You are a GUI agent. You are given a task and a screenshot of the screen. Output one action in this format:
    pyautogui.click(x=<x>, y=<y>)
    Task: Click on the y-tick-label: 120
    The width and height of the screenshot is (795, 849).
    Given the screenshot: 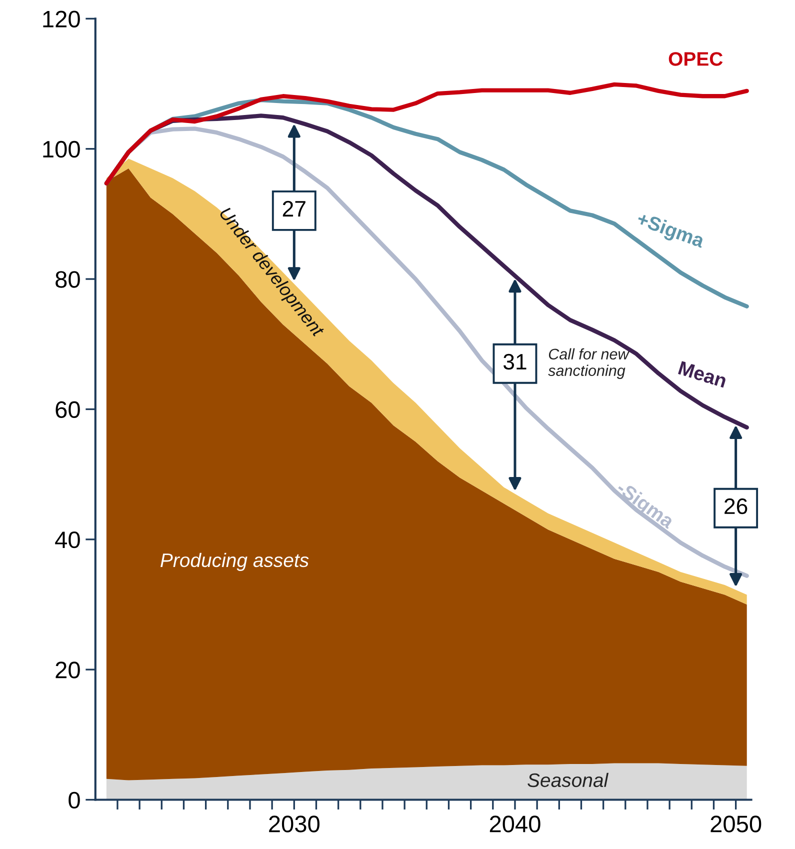 What is the action you would take?
    pyautogui.click(x=61, y=19)
    